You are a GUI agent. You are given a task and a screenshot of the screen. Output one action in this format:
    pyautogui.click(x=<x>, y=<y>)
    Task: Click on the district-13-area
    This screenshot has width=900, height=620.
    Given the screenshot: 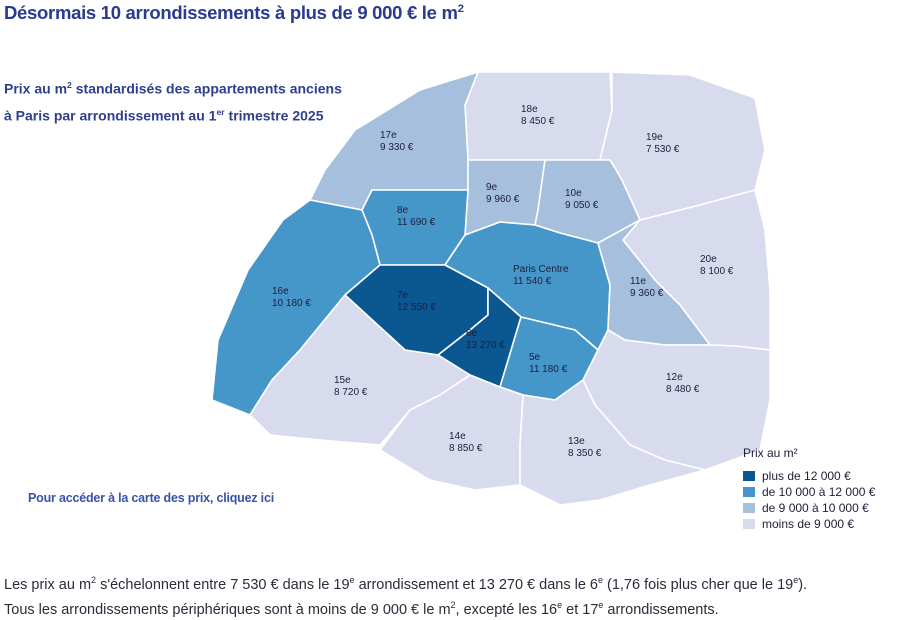 What is the action you would take?
    pyautogui.click(x=612, y=442)
    